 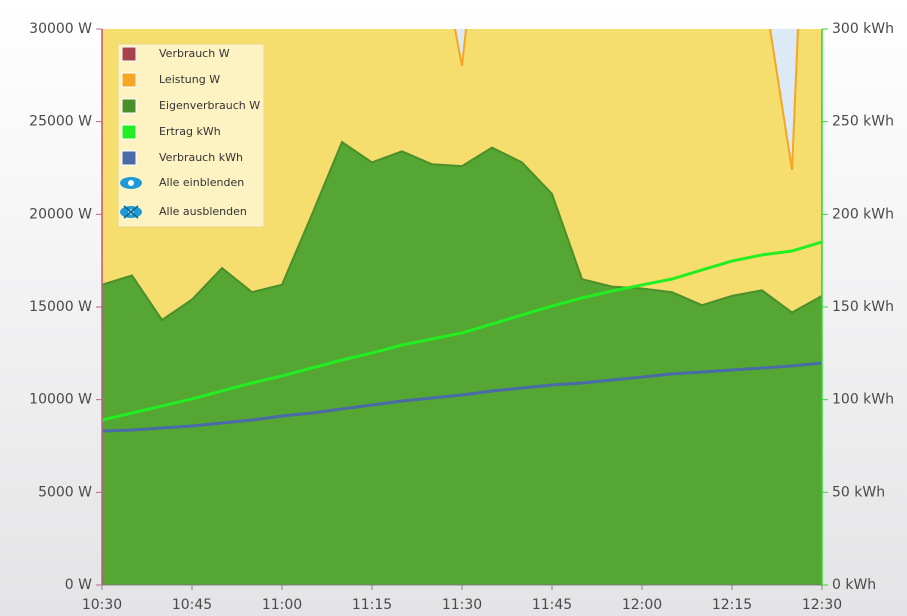 What do you see at coordinates (732, 605) in the screenshot?
I see `x-tick-label: 12:15` at bounding box center [732, 605].